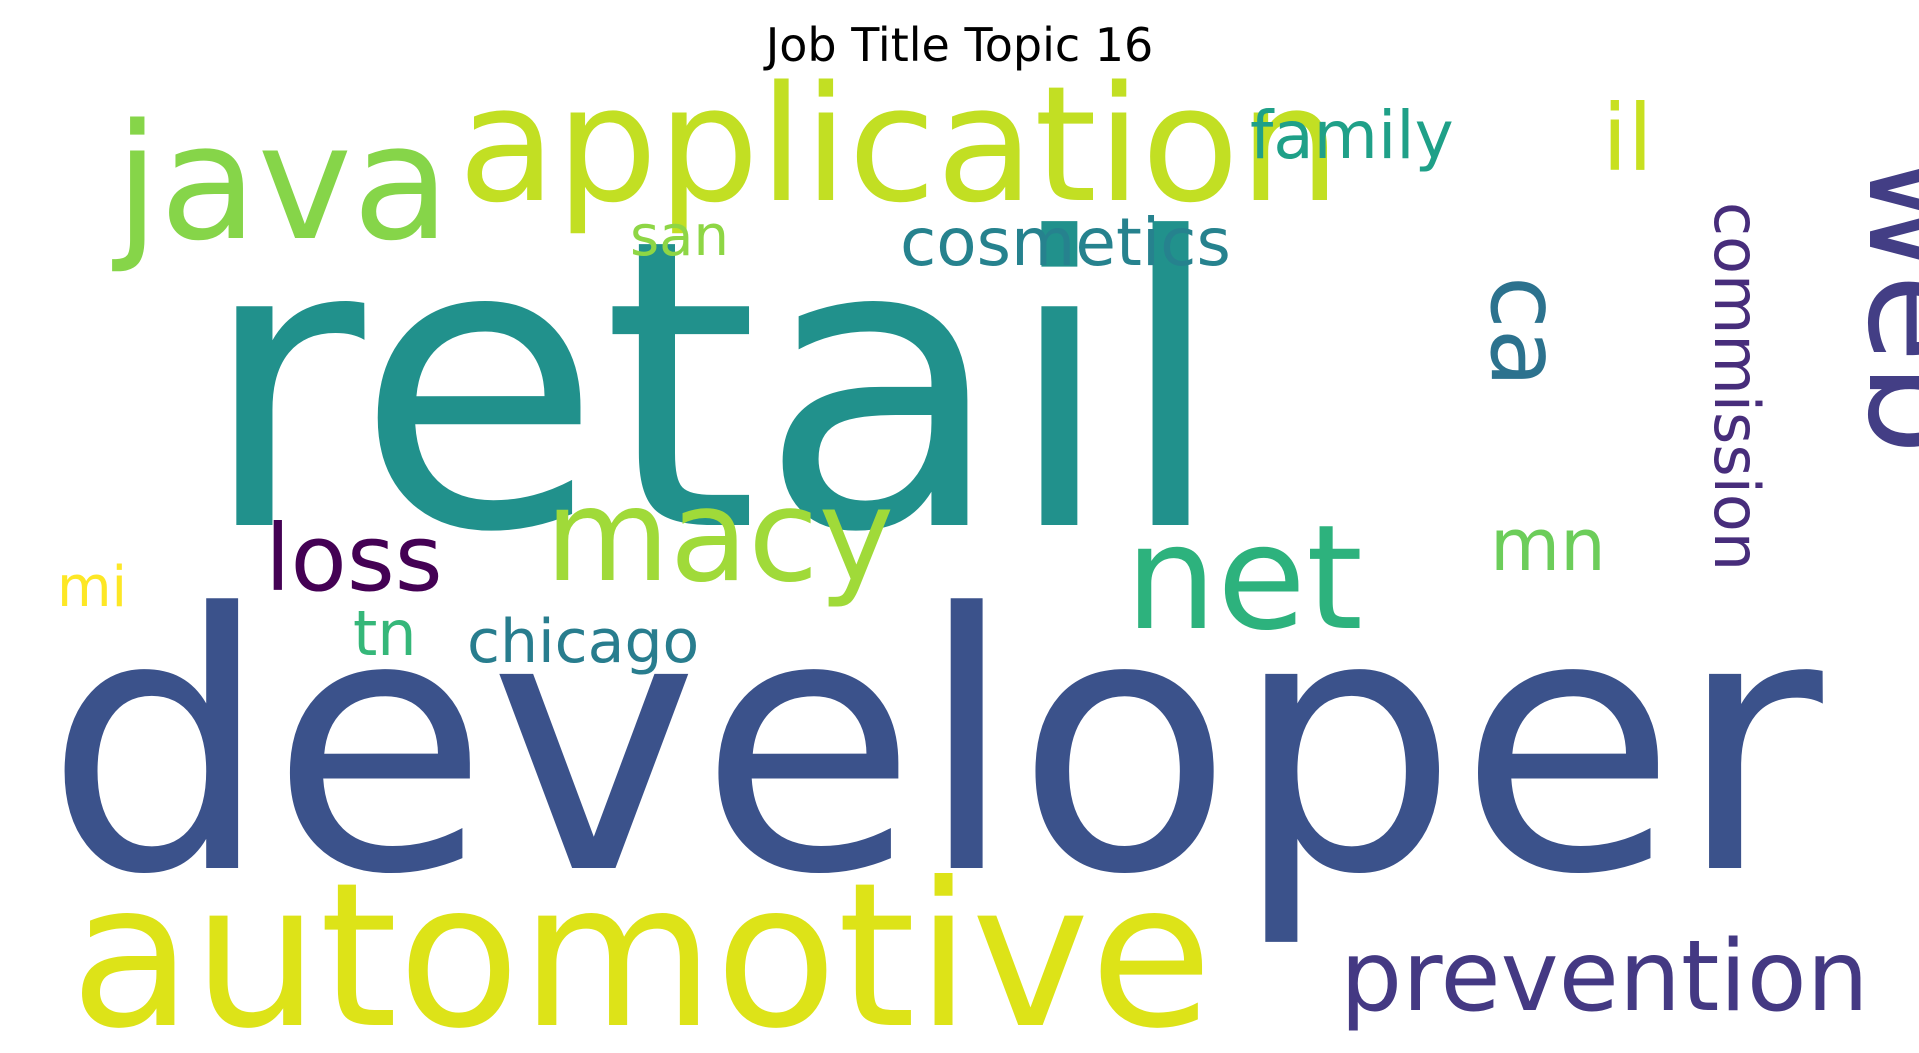 This screenshot has height=1053, width=1919. Describe the element at coordinates (385, 633) in the screenshot. I see `word-tn: tn` at that location.